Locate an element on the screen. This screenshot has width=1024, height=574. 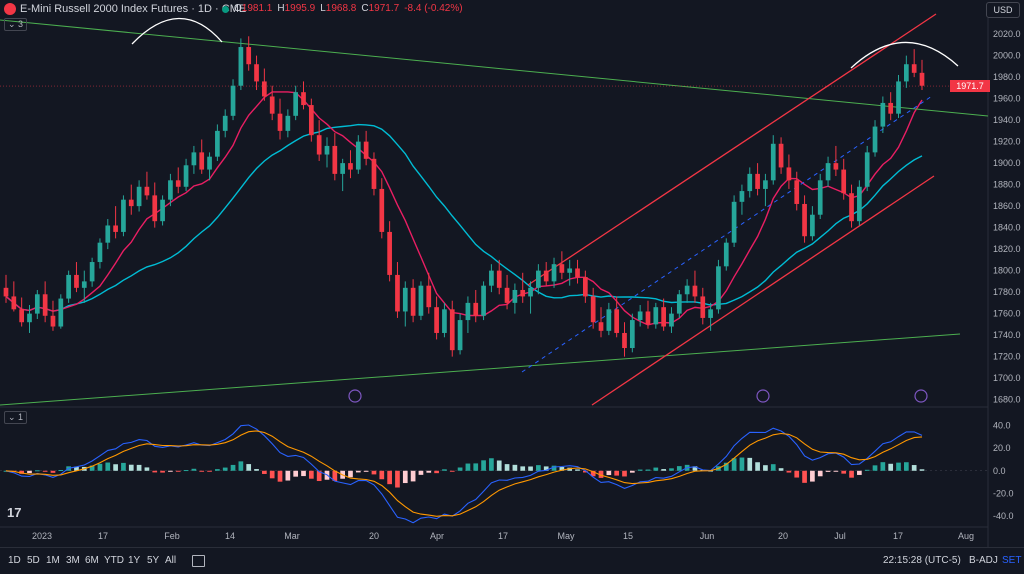
timeframe-button: 5D is located at coordinates (33, 560).